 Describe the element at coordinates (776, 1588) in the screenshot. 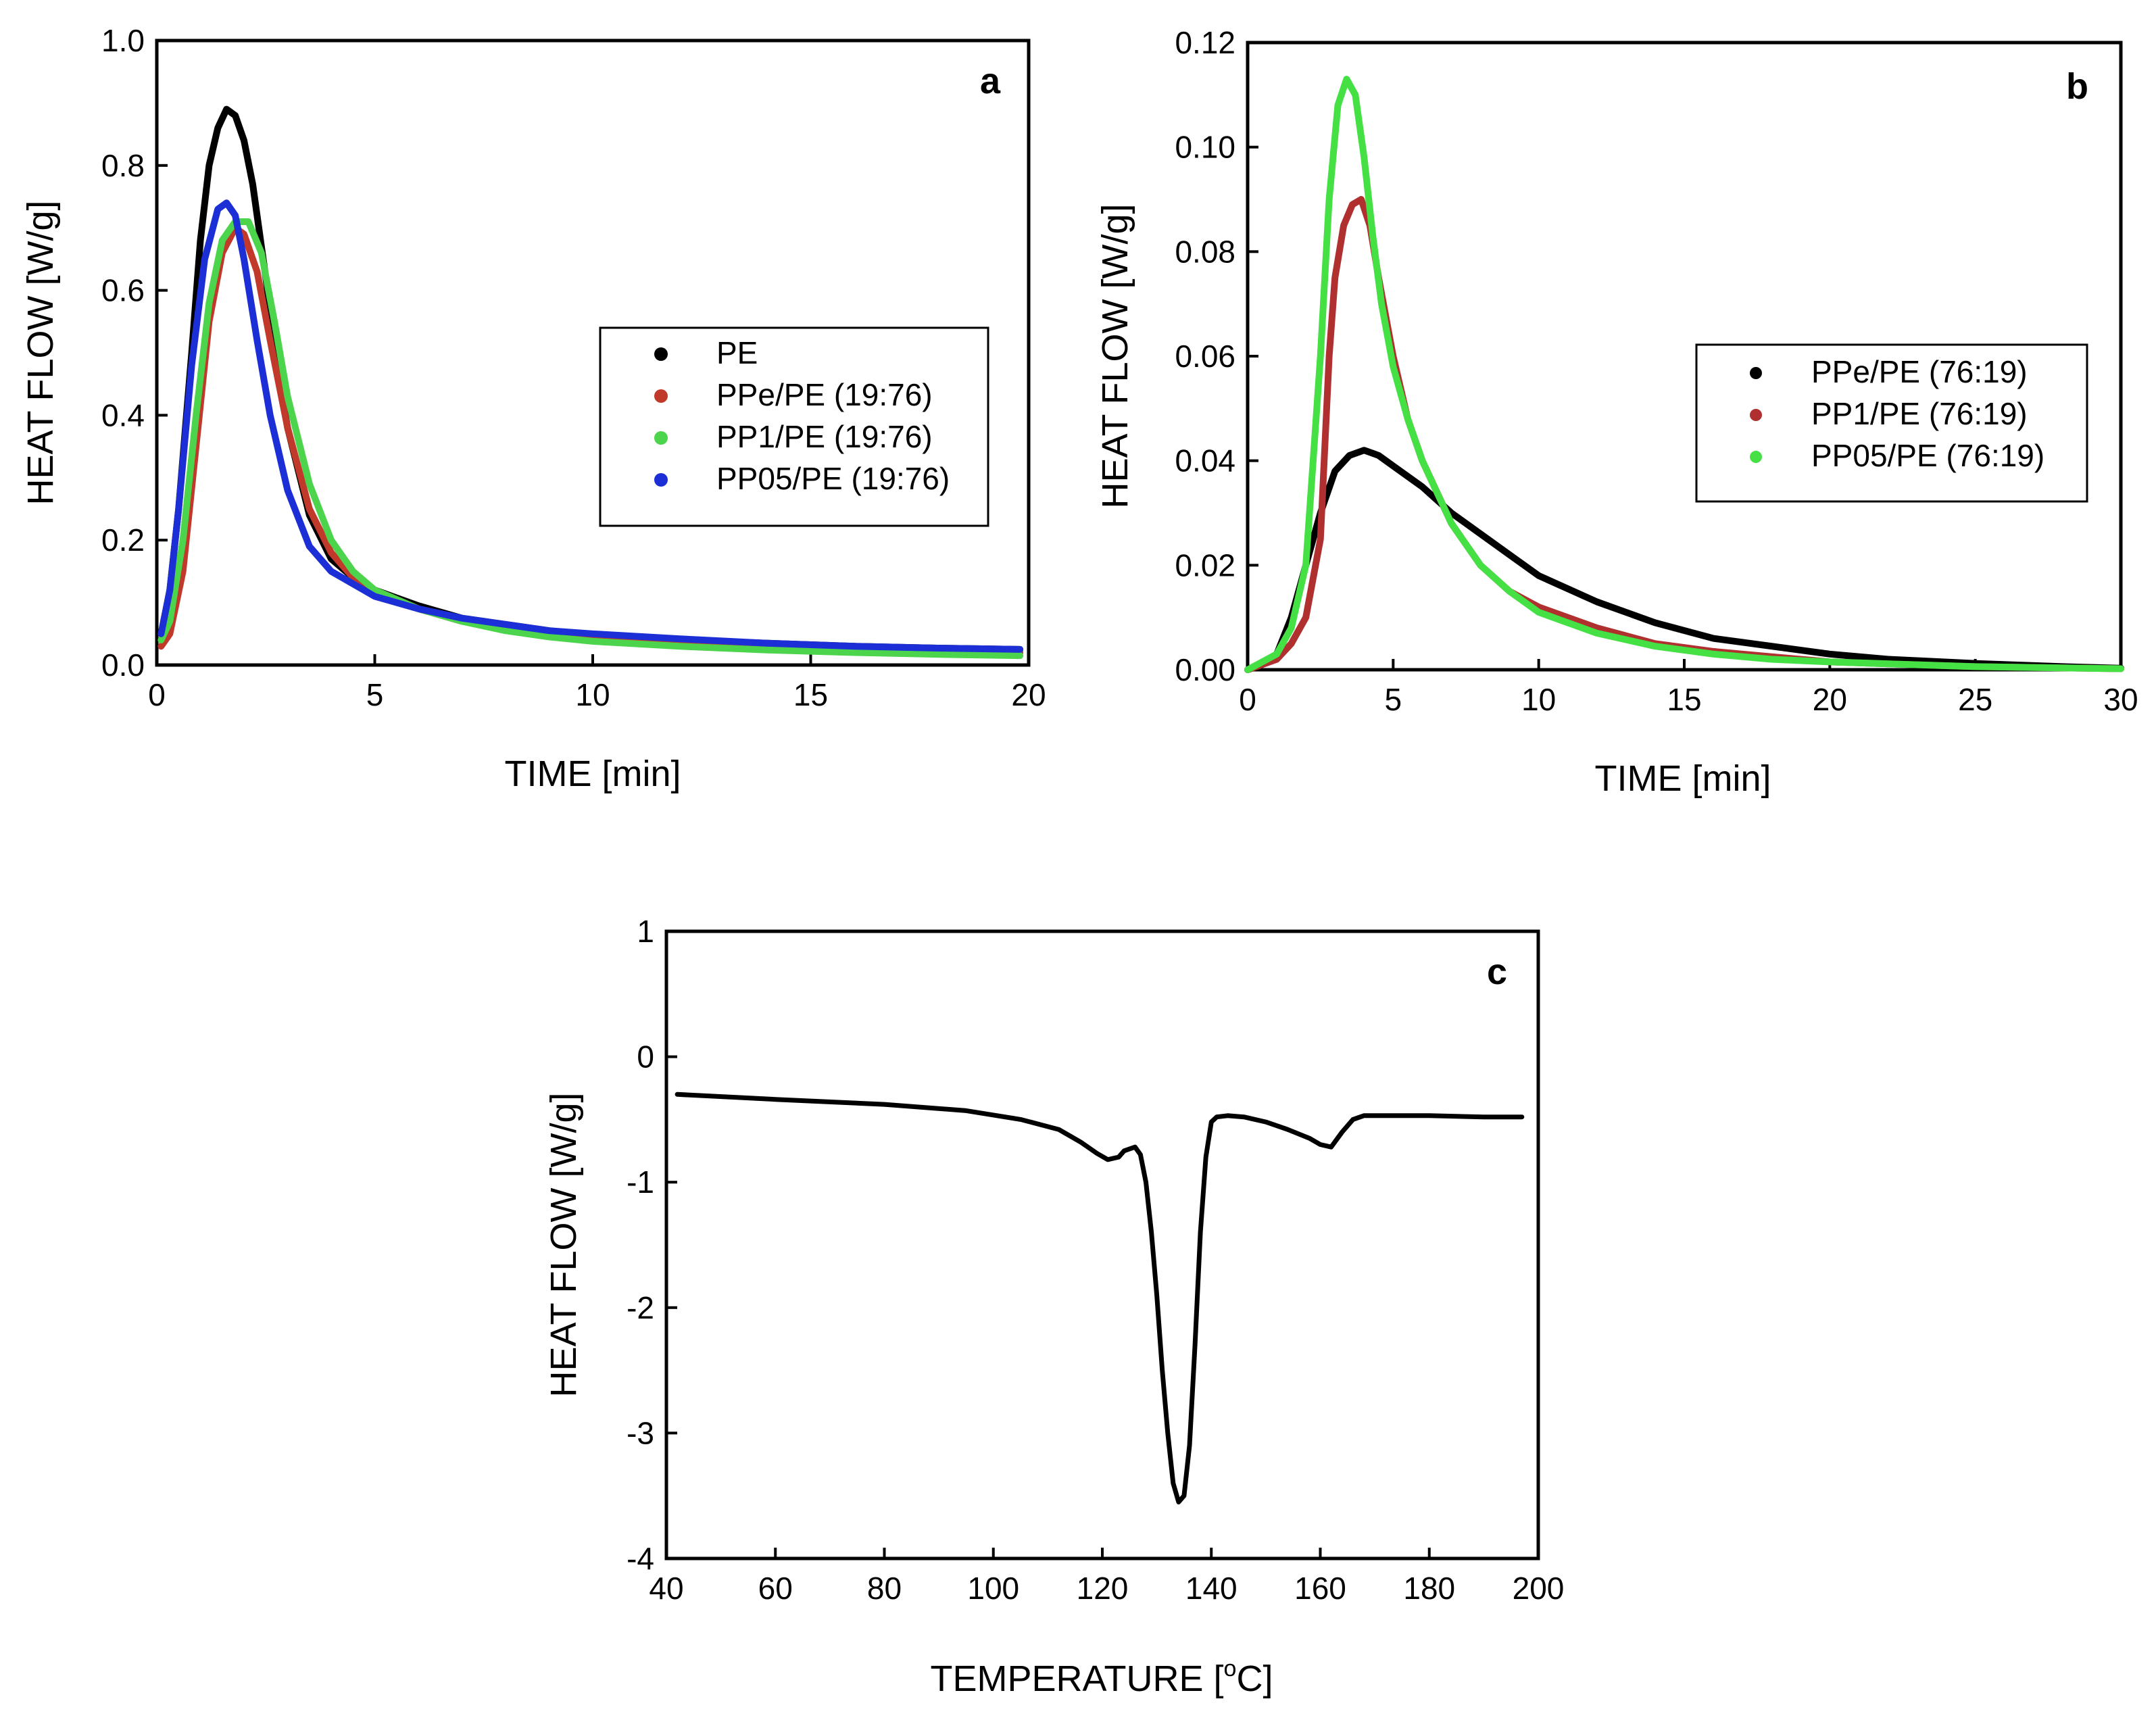

I see `x-tick-label: 60` at that location.